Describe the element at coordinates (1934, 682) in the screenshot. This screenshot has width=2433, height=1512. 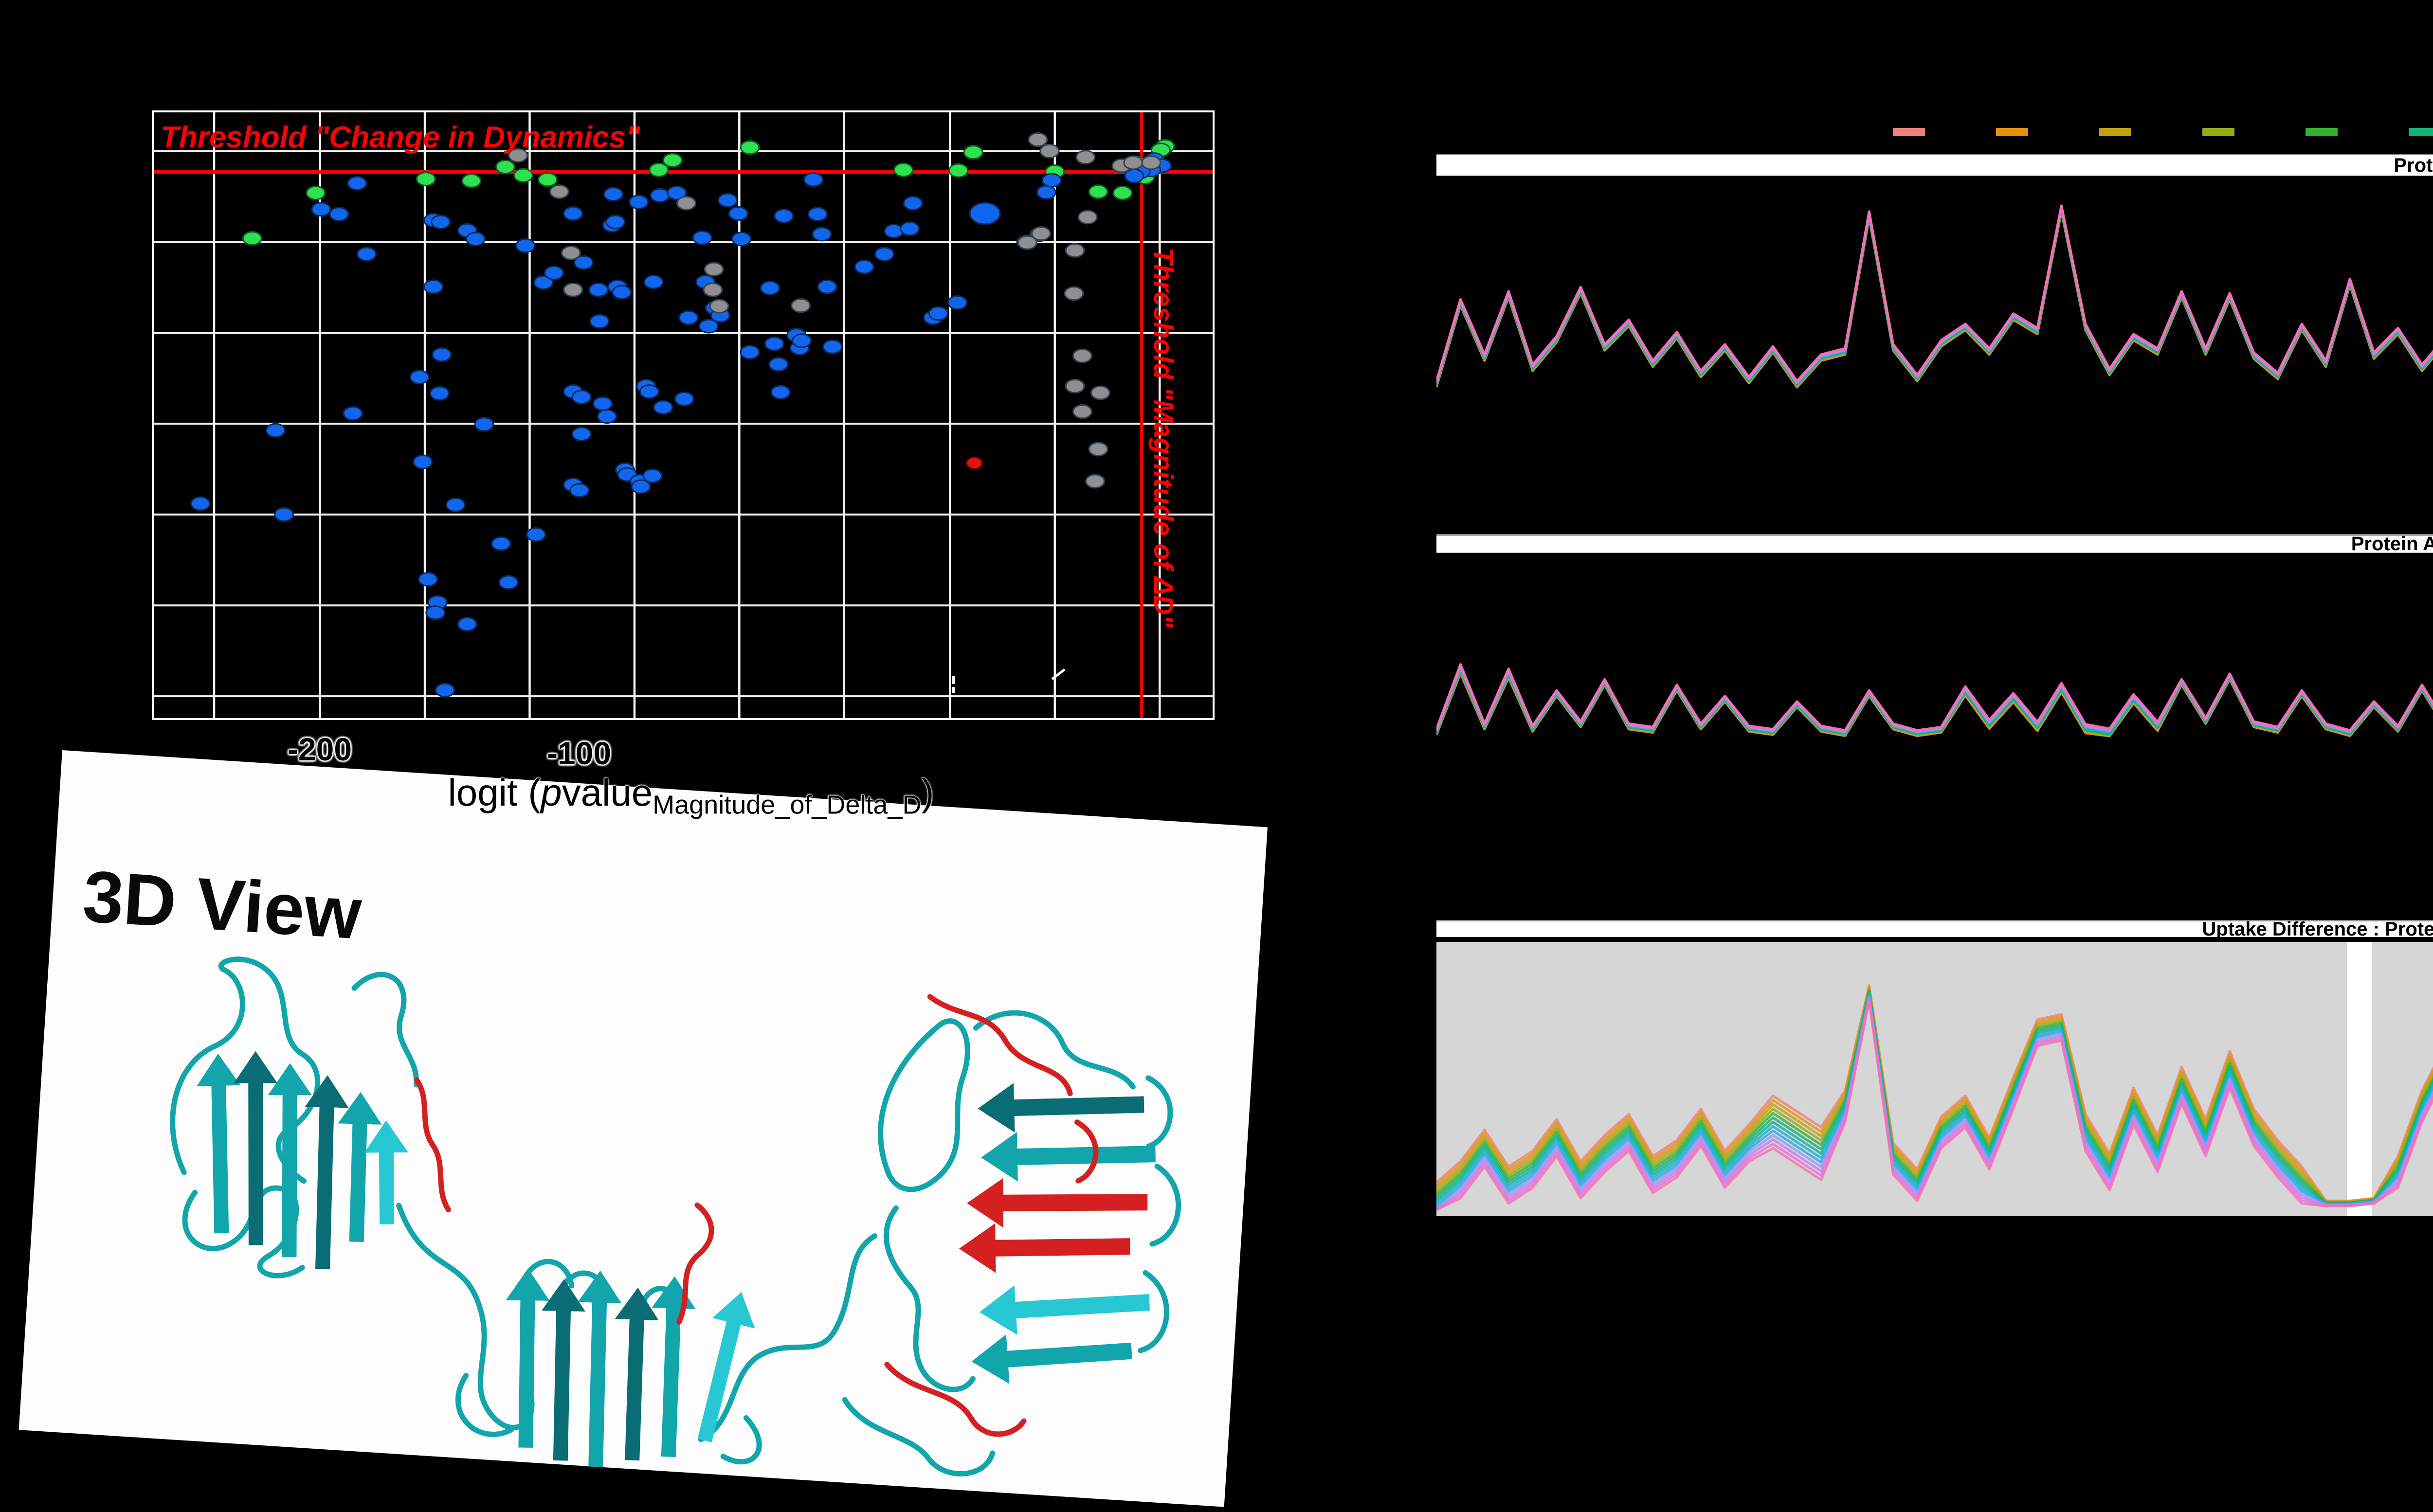
I see `uptake-chart-protein-a-ligand` at that location.